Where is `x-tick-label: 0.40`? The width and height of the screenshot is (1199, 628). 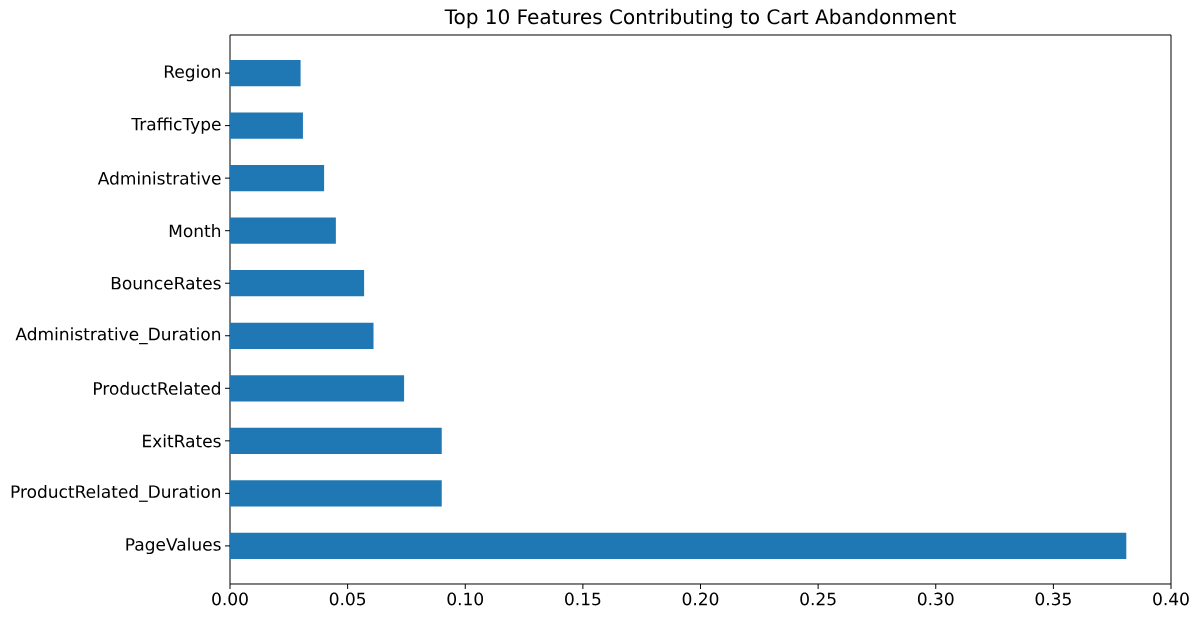
x-tick-label: 0.40 is located at coordinates (1171, 599).